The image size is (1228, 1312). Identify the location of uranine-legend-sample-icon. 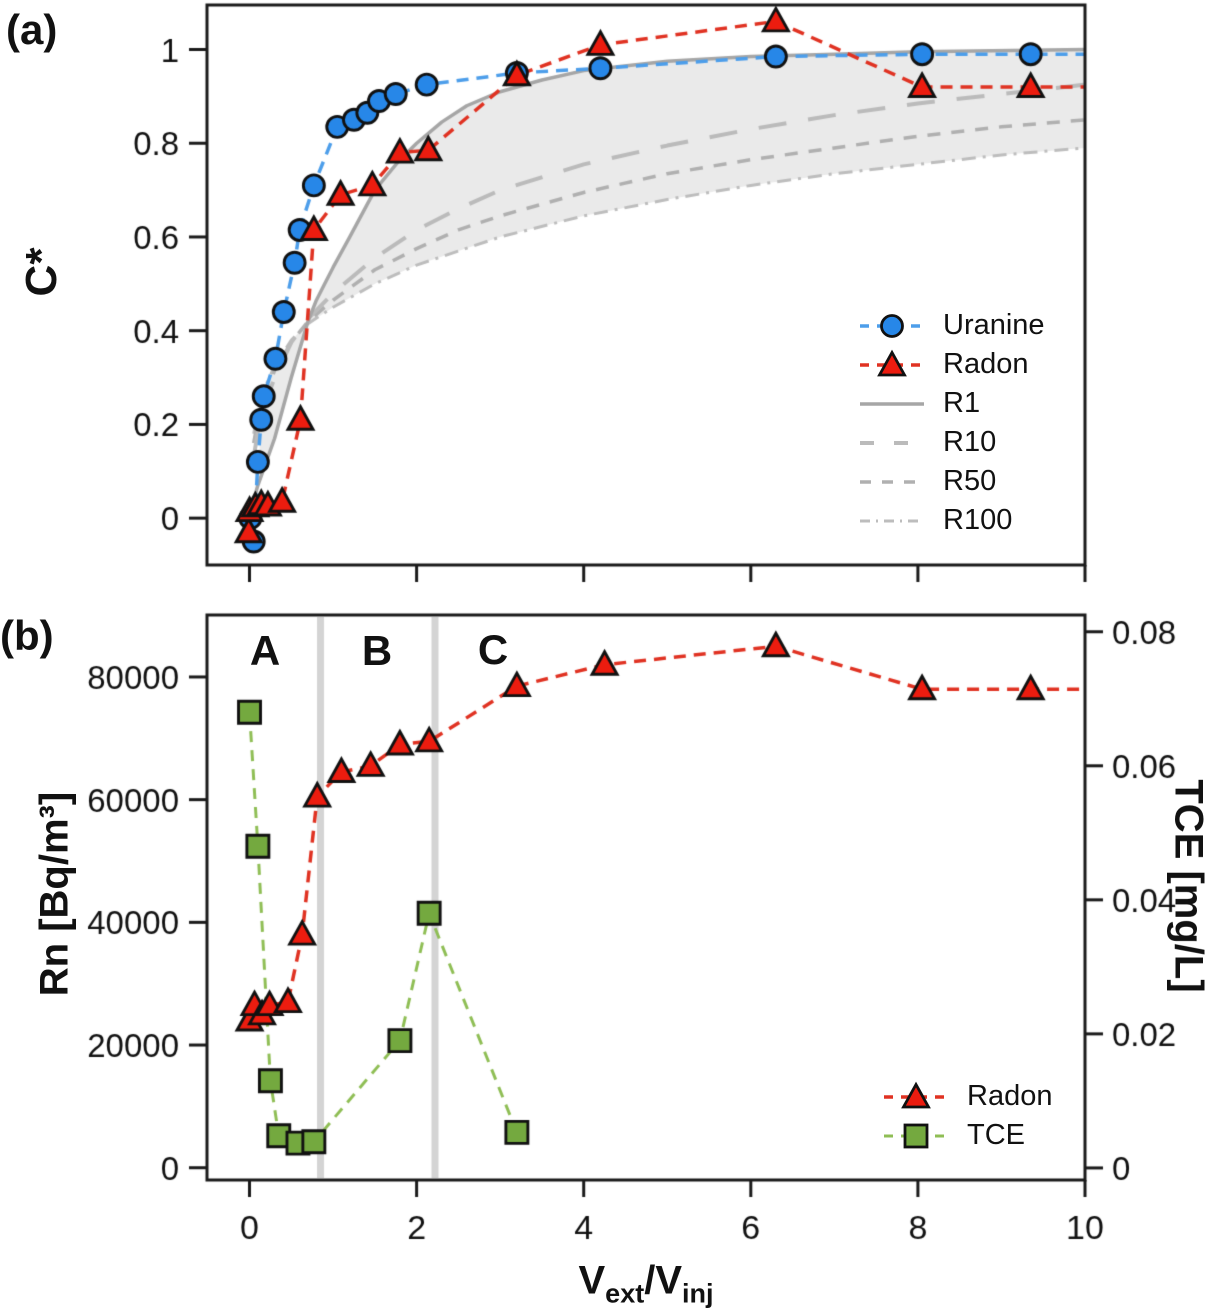
(892, 325).